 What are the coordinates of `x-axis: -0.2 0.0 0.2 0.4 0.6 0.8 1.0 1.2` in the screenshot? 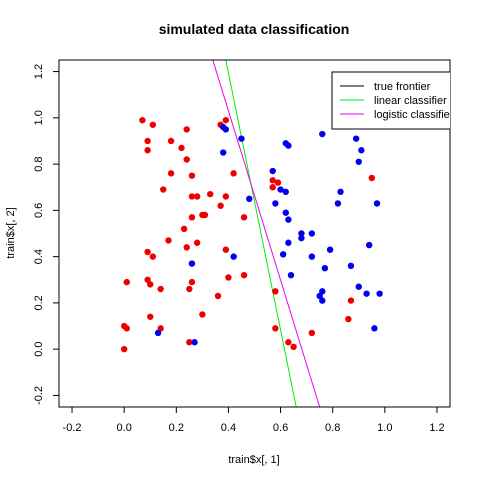 It's located at (254, 420).